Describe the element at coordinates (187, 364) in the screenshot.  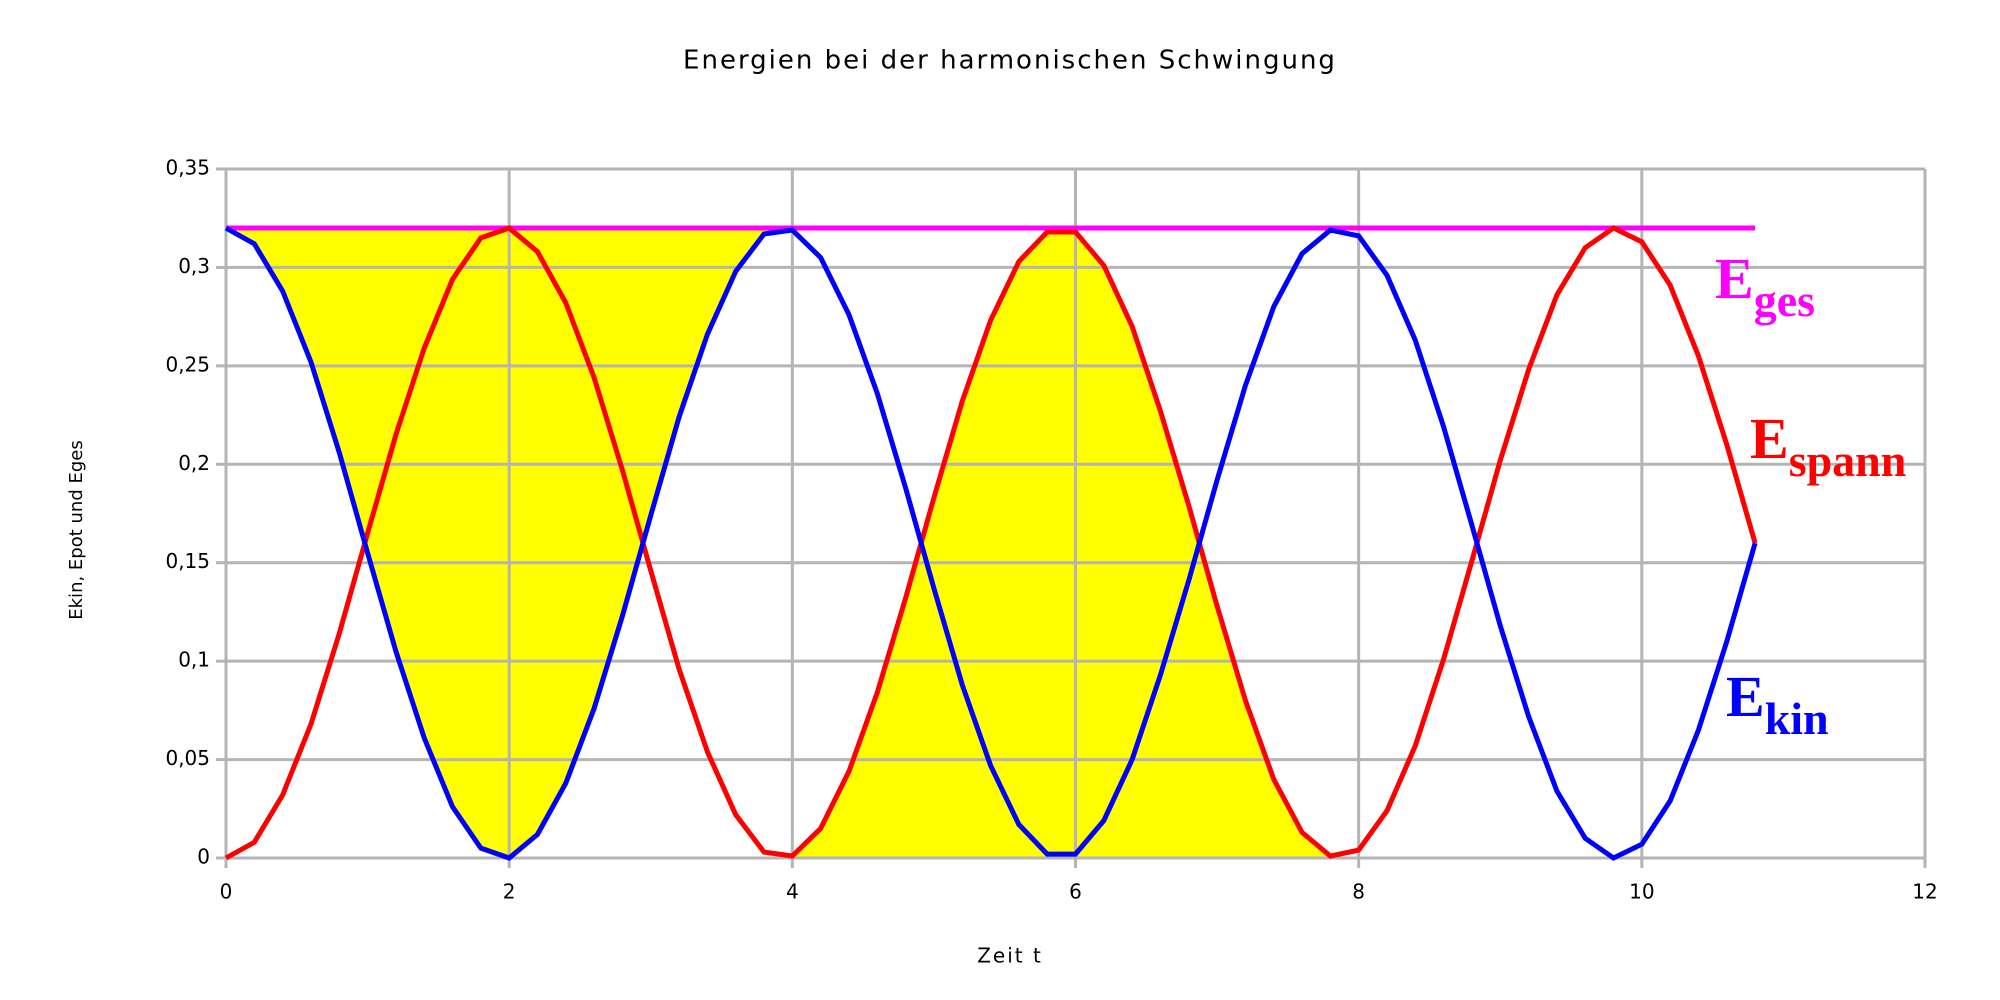
I see `y-tick-label: 0,25` at that location.